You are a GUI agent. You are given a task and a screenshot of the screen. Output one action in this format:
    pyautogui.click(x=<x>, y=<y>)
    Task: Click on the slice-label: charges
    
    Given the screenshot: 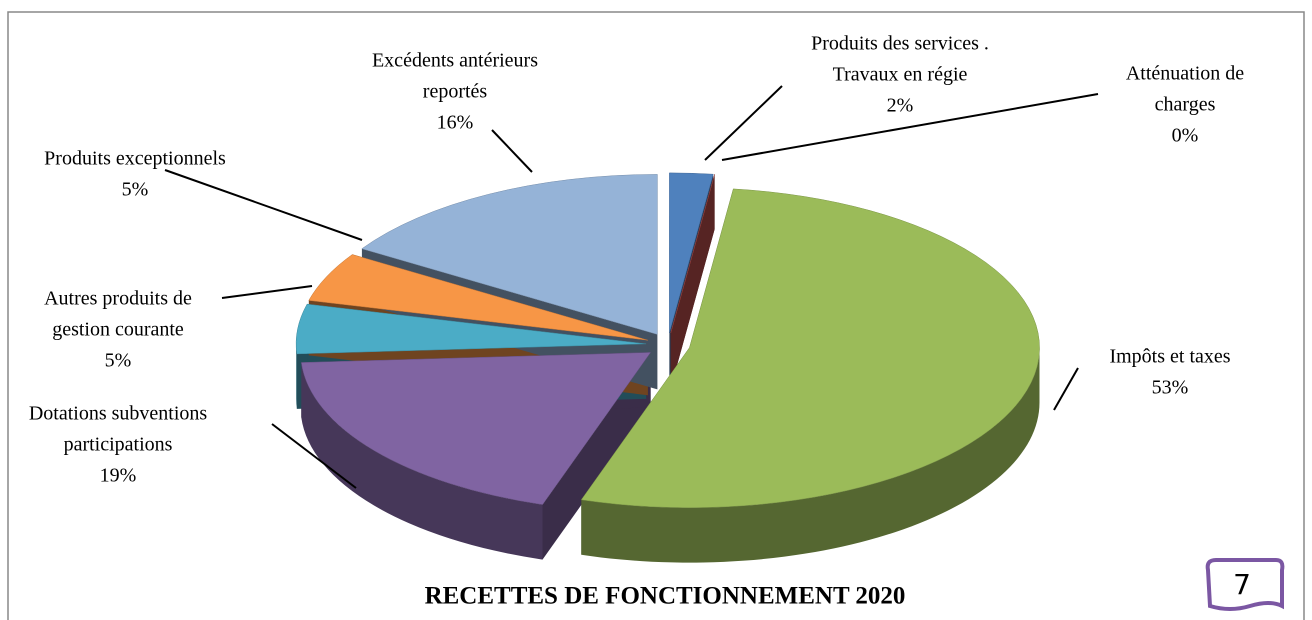 What is the action you would take?
    pyautogui.click(x=1185, y=105)
    